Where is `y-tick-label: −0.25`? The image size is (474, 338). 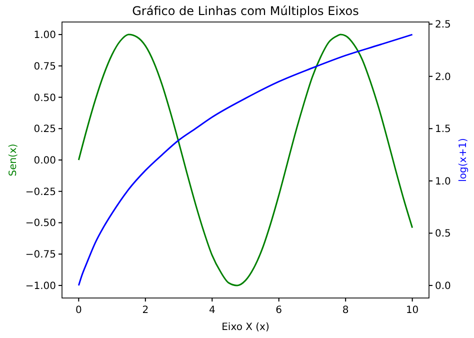
y-tick-label: −0.25 is located at coordinates (40, 192).